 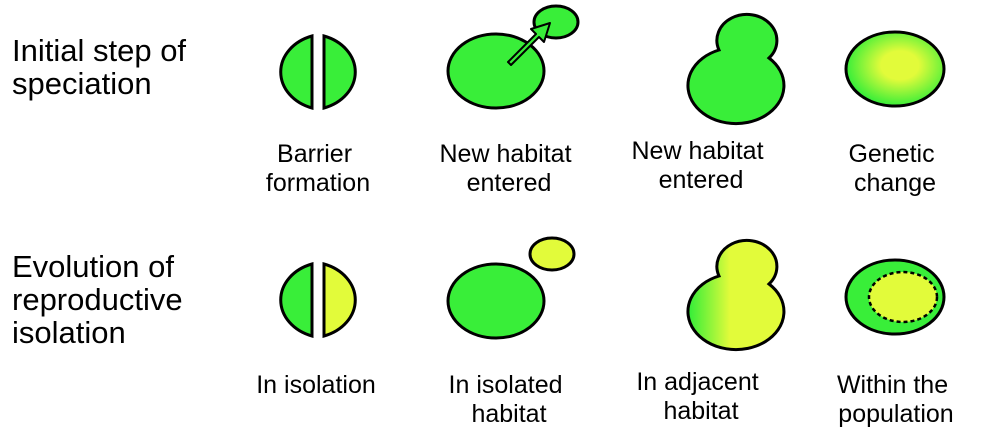 What do you see at coordinates (511, 288) in the screenshot?
I see `in-isolated-habitat-diagram` at bounding box center [511, 288].